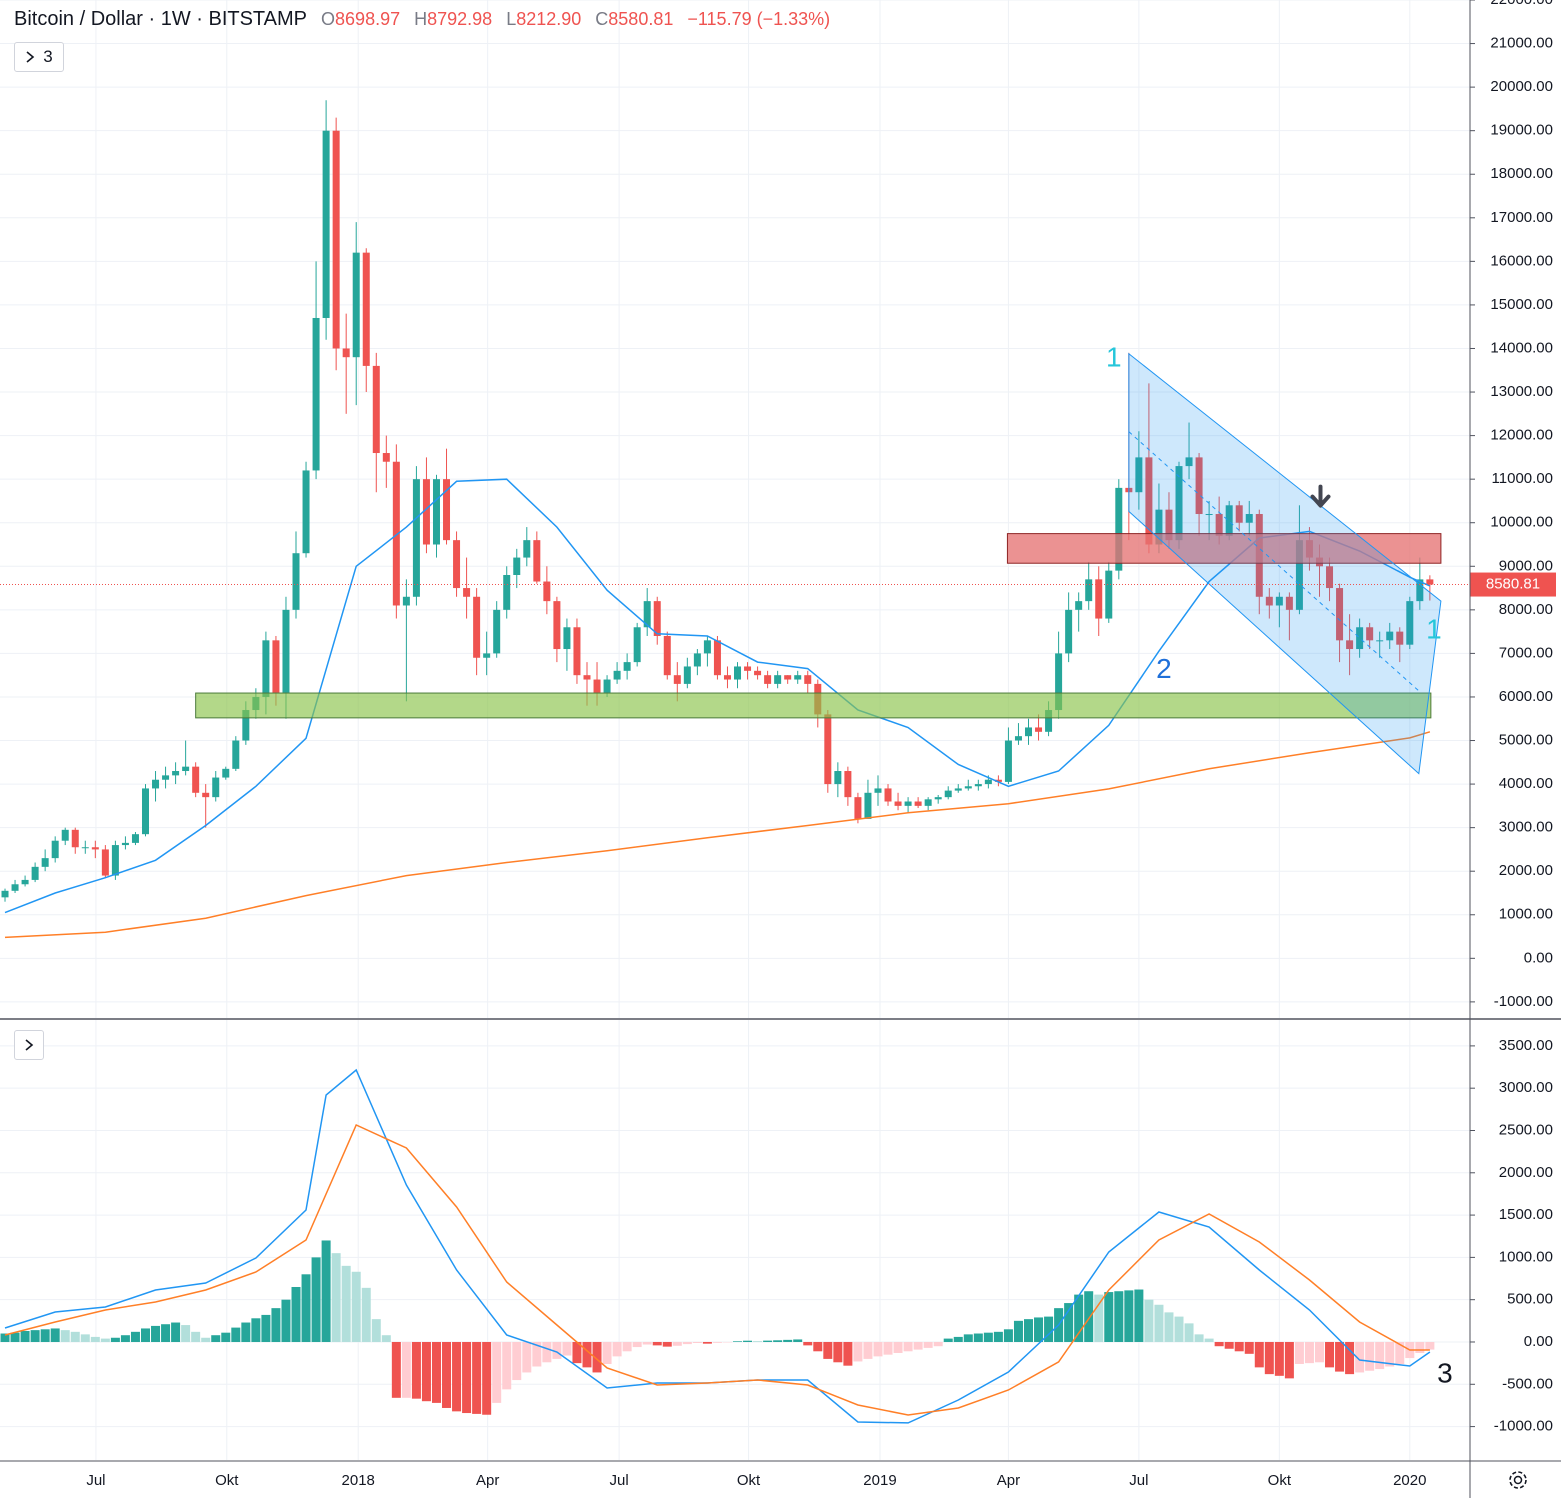 The height and width of the screenshot is (1498, 1561). I want to click on gear-inner, so click(1518, 1480).